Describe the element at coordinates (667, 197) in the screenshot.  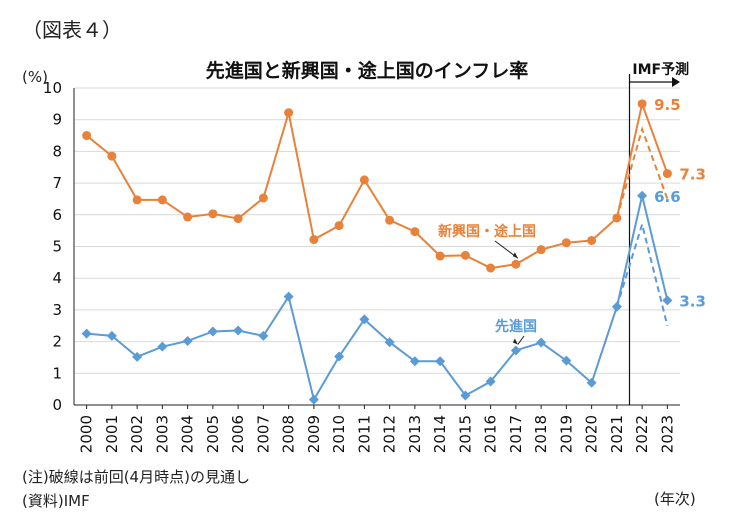
I see `advanced-value-label: 6.6` at that location.